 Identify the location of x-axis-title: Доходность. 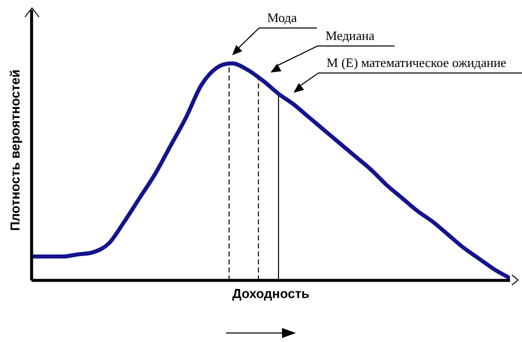
(271, 293).